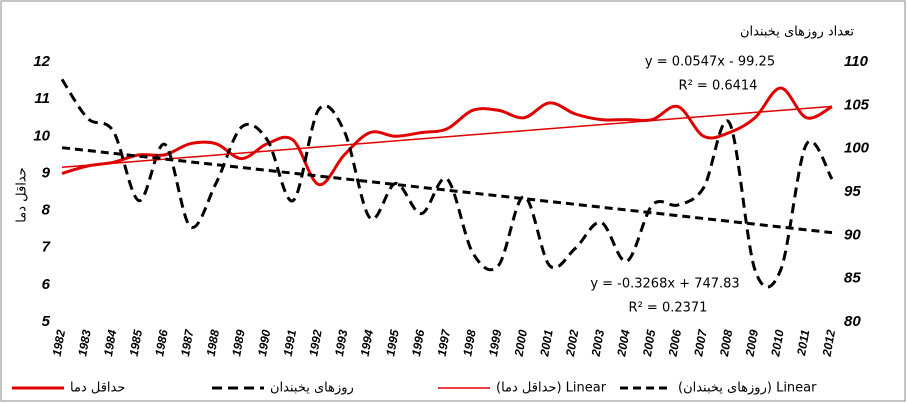 The width and height of the screenshot is (907, 403). Describe the element at coordinates (852, 191) in the screenshot. I see `y2-tick-label: 95` at that location.